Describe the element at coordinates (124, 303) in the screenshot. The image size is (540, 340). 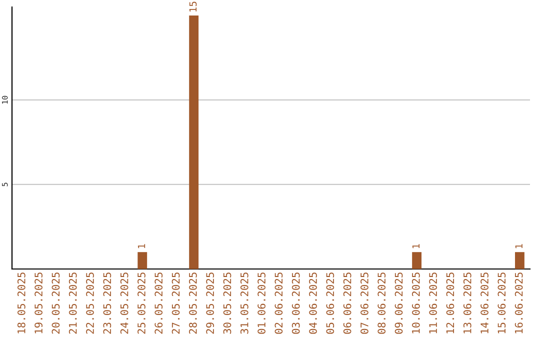
I see `x-tick-label: 24.05.2025` at that location.